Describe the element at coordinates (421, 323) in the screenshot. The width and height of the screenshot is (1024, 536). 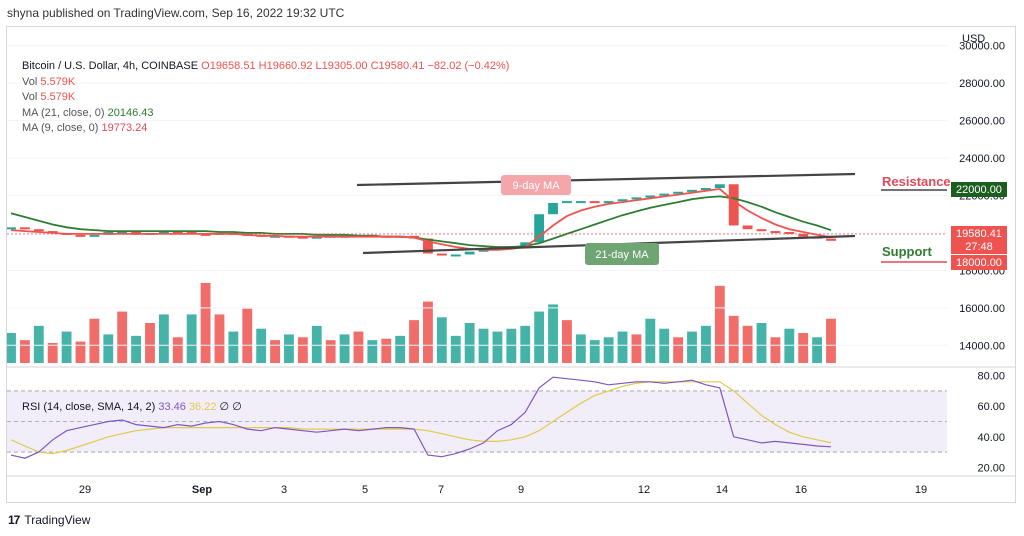
I see `volume-bars` at that location.